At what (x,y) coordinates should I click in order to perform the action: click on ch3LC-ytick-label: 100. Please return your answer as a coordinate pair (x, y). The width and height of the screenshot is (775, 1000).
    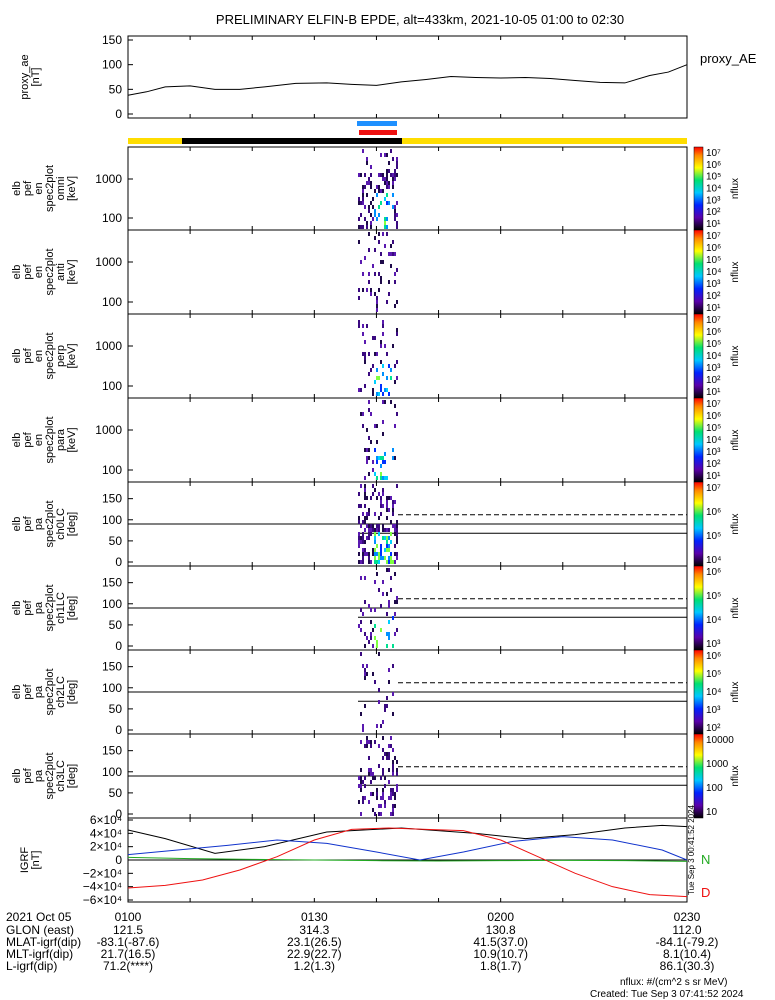
    Looking at the image, I should click on (112, 772).